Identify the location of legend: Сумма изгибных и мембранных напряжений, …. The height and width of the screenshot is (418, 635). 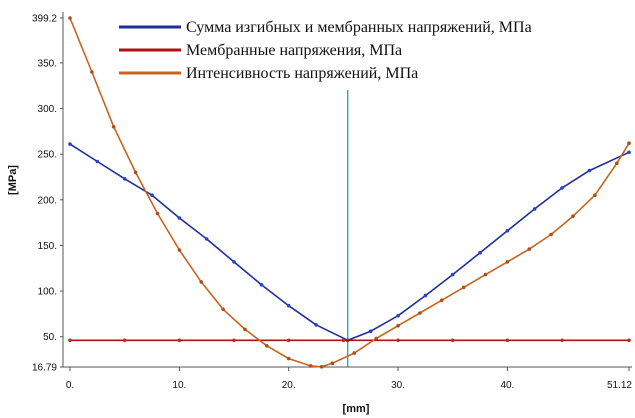
(325, 50).